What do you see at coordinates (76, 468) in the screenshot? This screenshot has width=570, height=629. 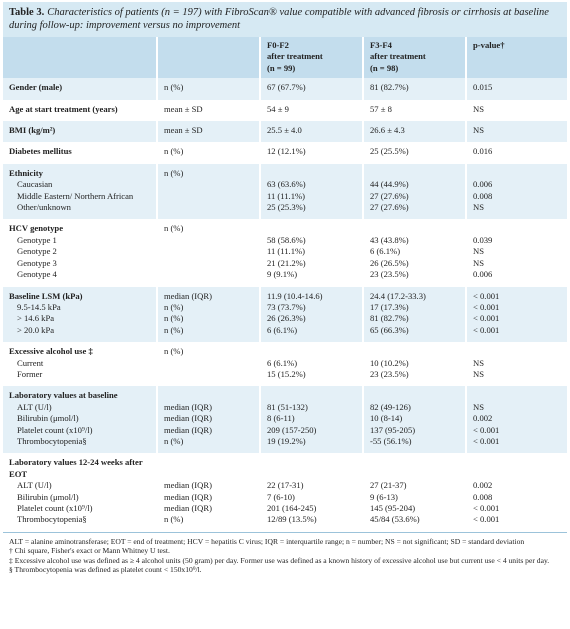 I see `row-label: Laboratory values 12-24 weeks after EOT` at bounding box center [76, 468].